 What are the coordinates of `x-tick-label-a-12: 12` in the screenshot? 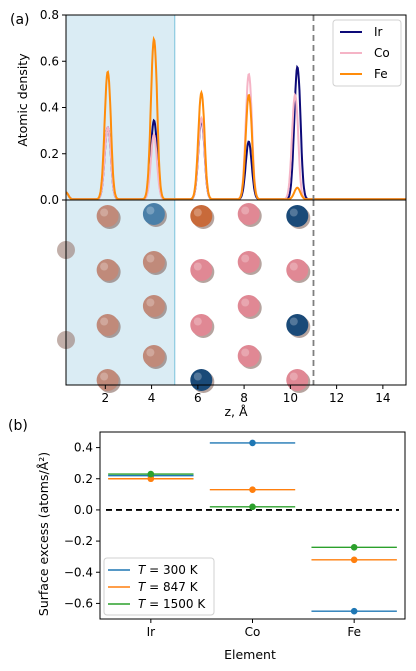 It's located at (336, 398).